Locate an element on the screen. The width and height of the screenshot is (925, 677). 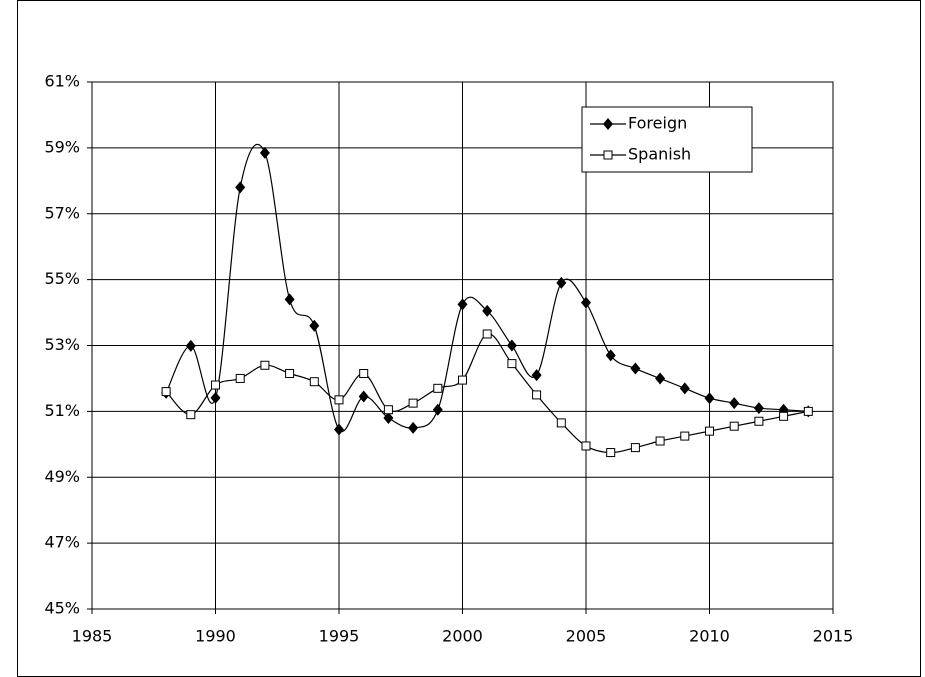
x-tick-label: 1985 is located at coordinates (92, 636).